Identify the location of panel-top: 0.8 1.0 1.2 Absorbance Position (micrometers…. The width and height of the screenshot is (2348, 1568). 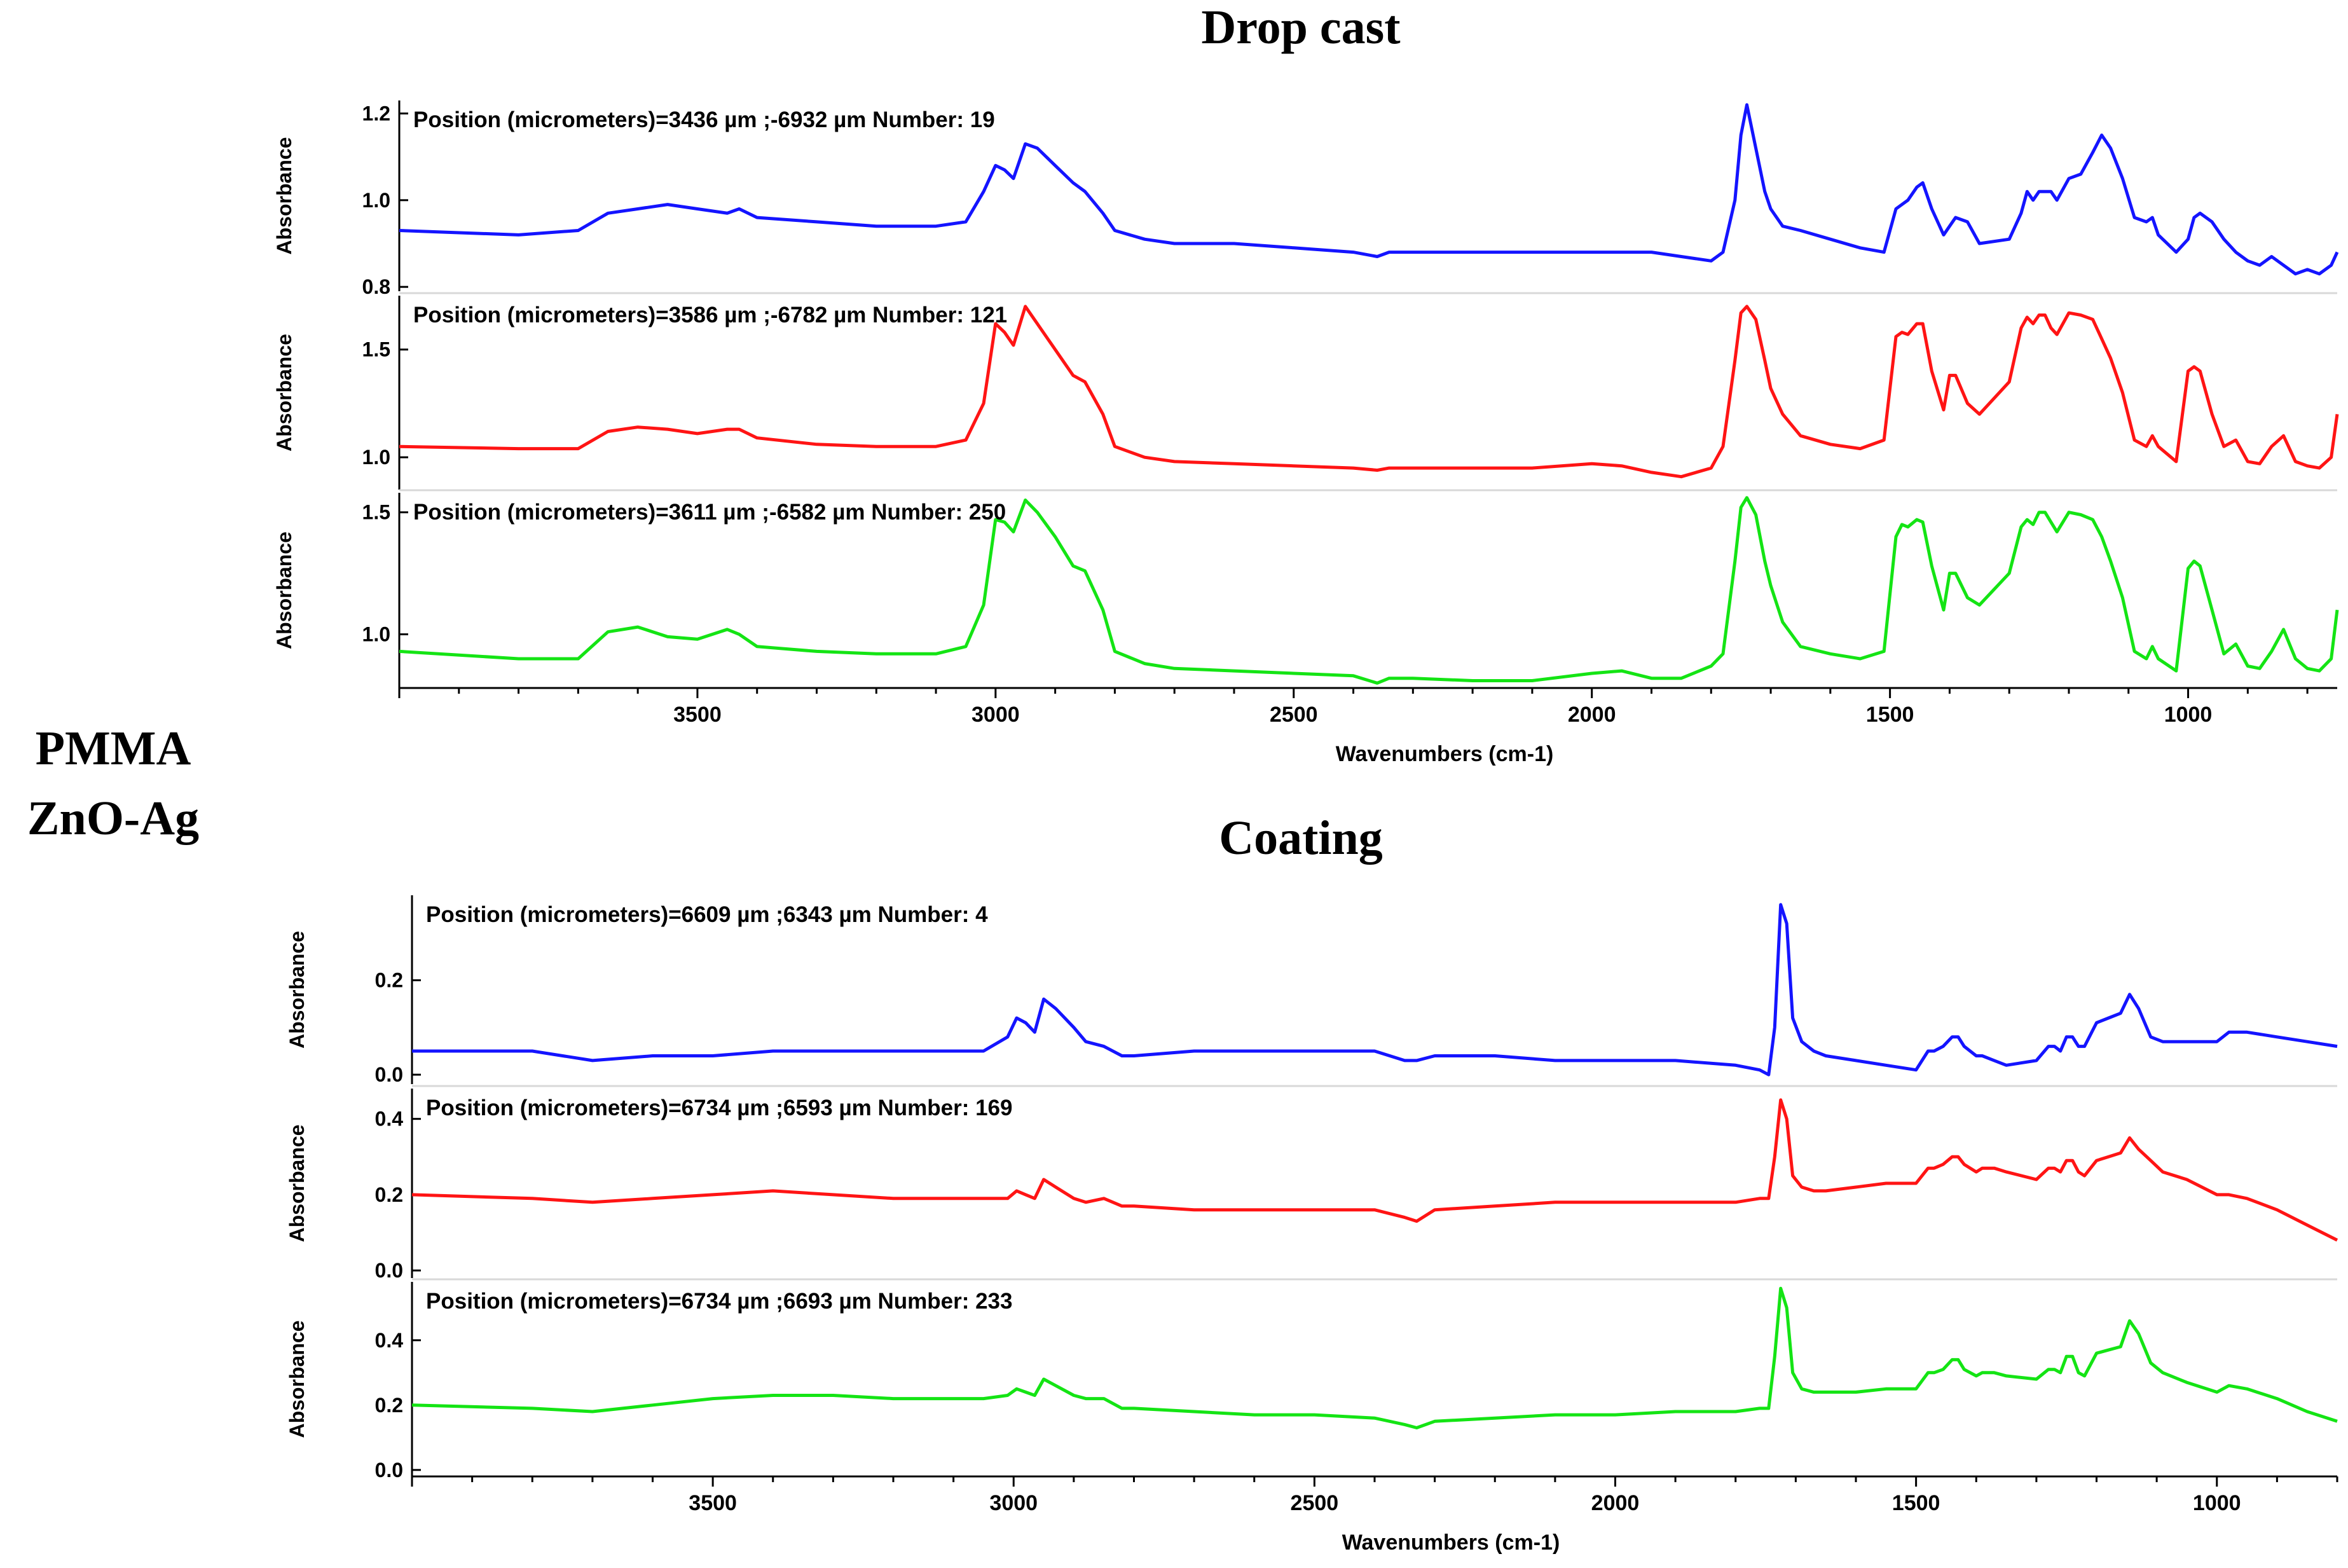
(1306, 199).